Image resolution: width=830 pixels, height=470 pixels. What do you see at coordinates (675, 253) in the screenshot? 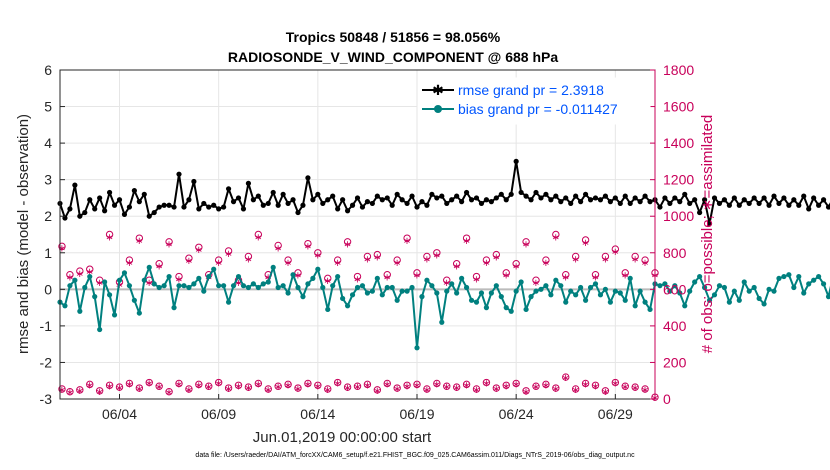
I see `right-tick-label: 800` at bounding box center [675, 253].